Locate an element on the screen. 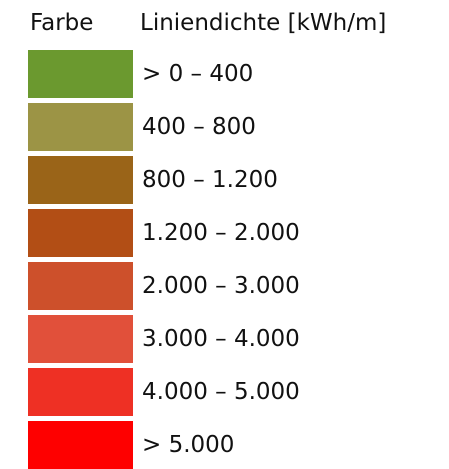  legend-item: > 0 – 400 is located at coordinates (233, 74).